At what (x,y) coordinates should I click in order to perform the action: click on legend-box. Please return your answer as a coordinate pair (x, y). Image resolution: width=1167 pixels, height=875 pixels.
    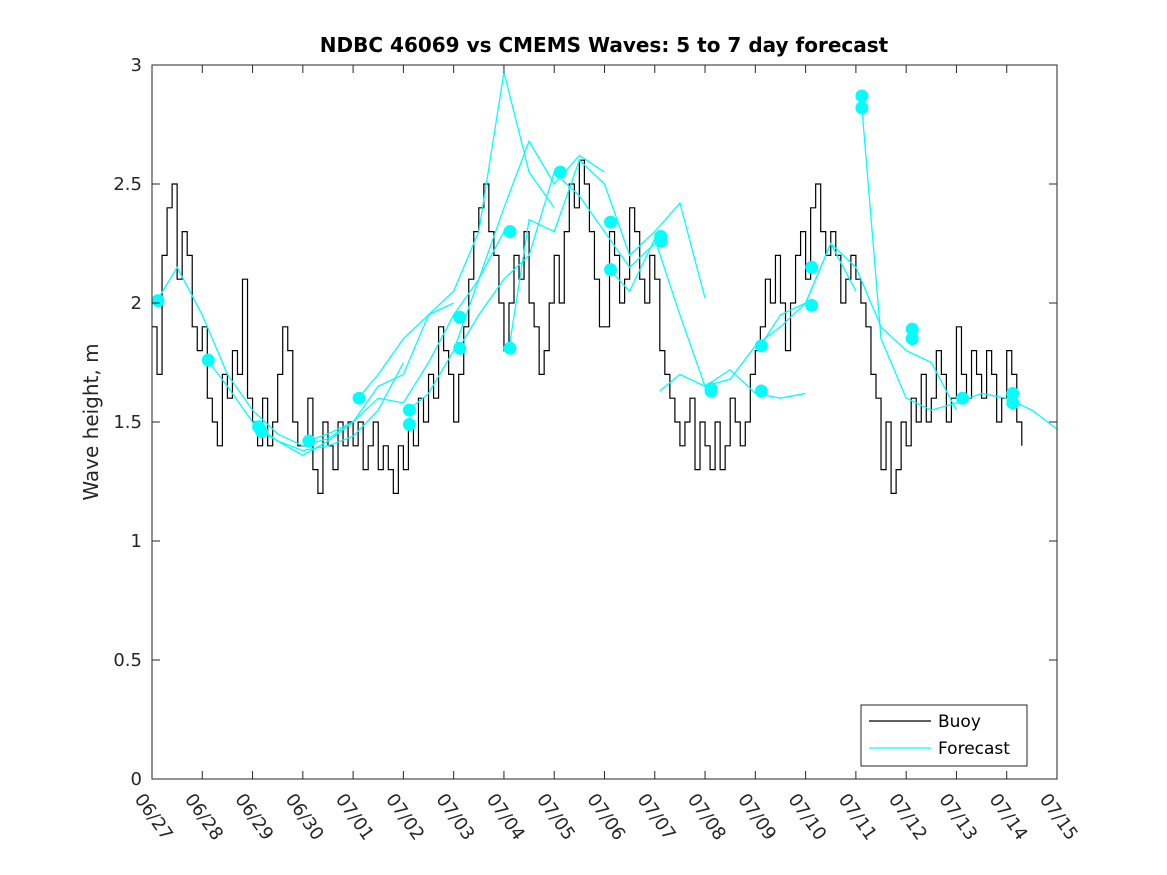
    Looking at the image, I should click on (944, 735).